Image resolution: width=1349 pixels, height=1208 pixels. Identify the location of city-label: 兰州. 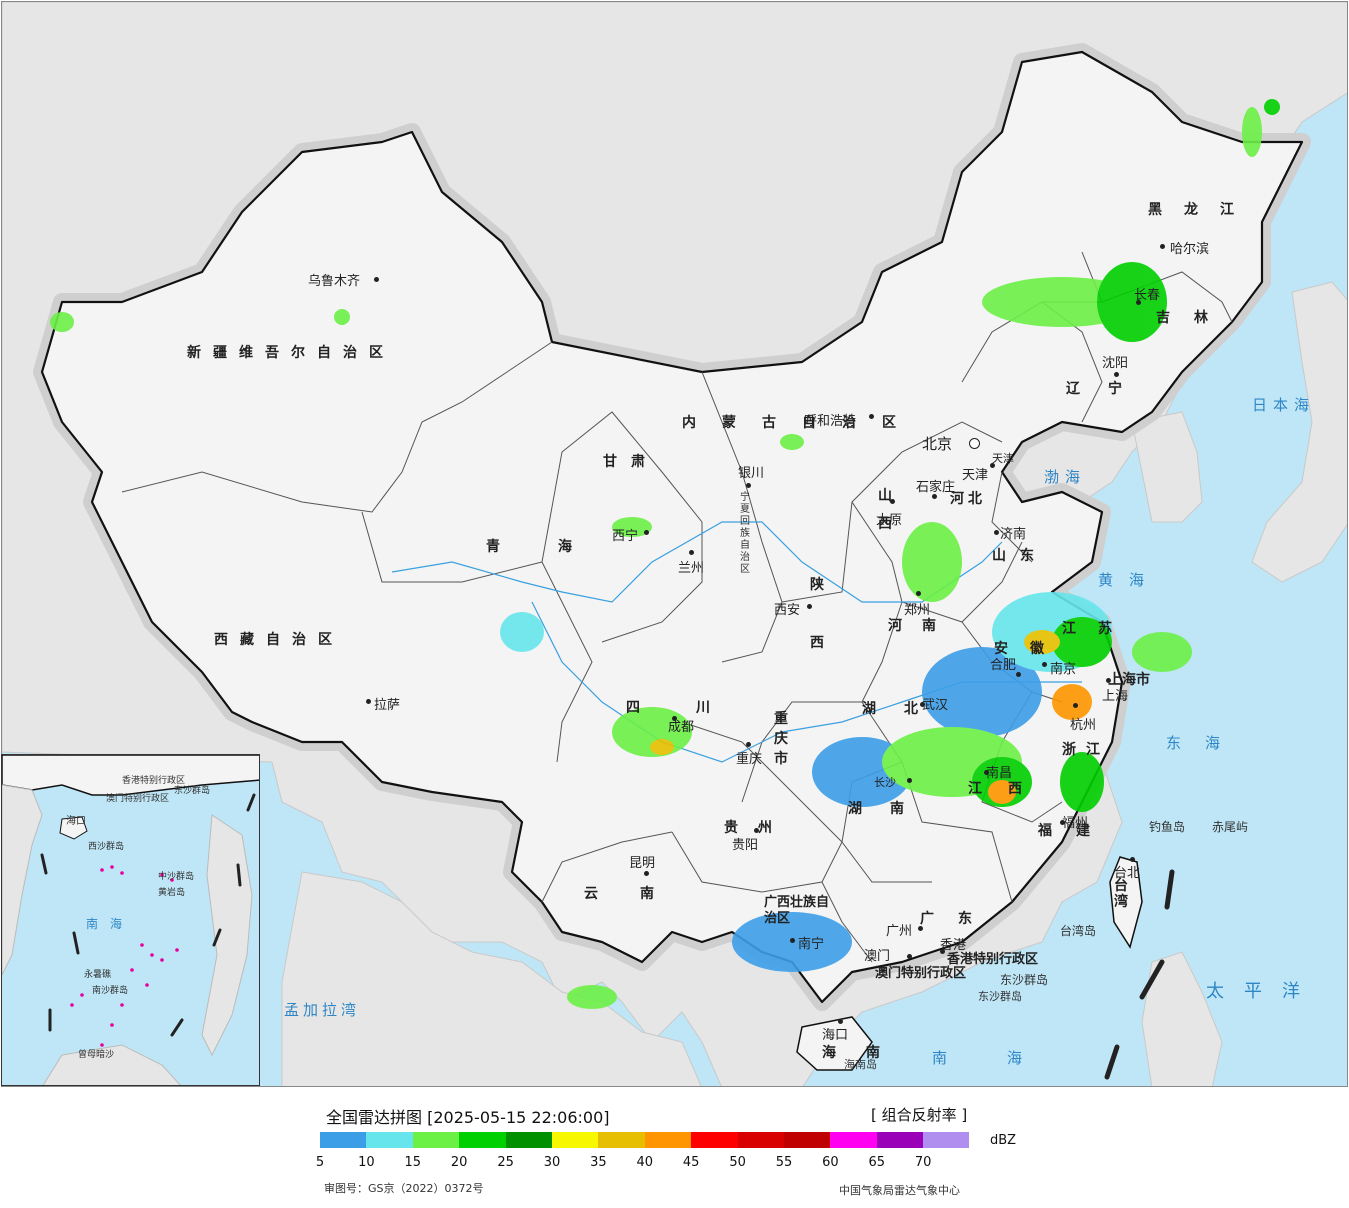
(691, 568).